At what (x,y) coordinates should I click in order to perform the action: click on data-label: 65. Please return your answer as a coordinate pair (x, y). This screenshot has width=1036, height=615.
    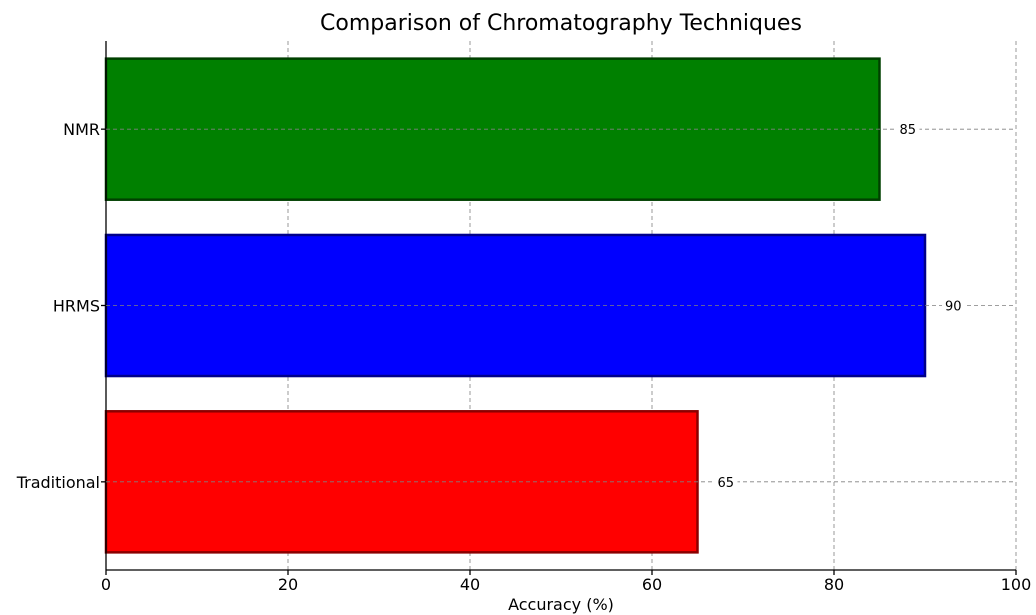
    Looking at the image, I should click on (726, 483).